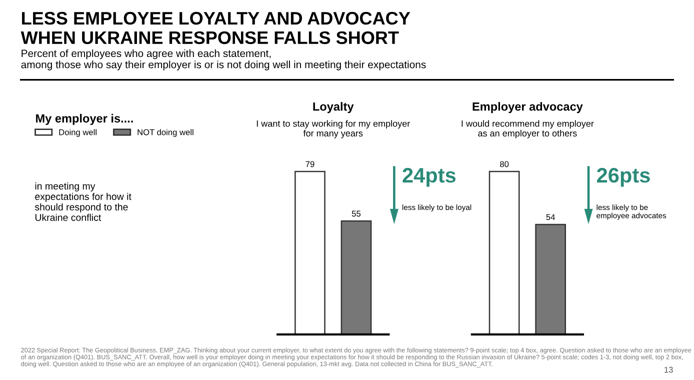 The image size is (694, 380). Describe the element at coordinates (333, 129) in the screenshot. I see `chart-subtitle: I want to stay working for my employer for many years` at that location.